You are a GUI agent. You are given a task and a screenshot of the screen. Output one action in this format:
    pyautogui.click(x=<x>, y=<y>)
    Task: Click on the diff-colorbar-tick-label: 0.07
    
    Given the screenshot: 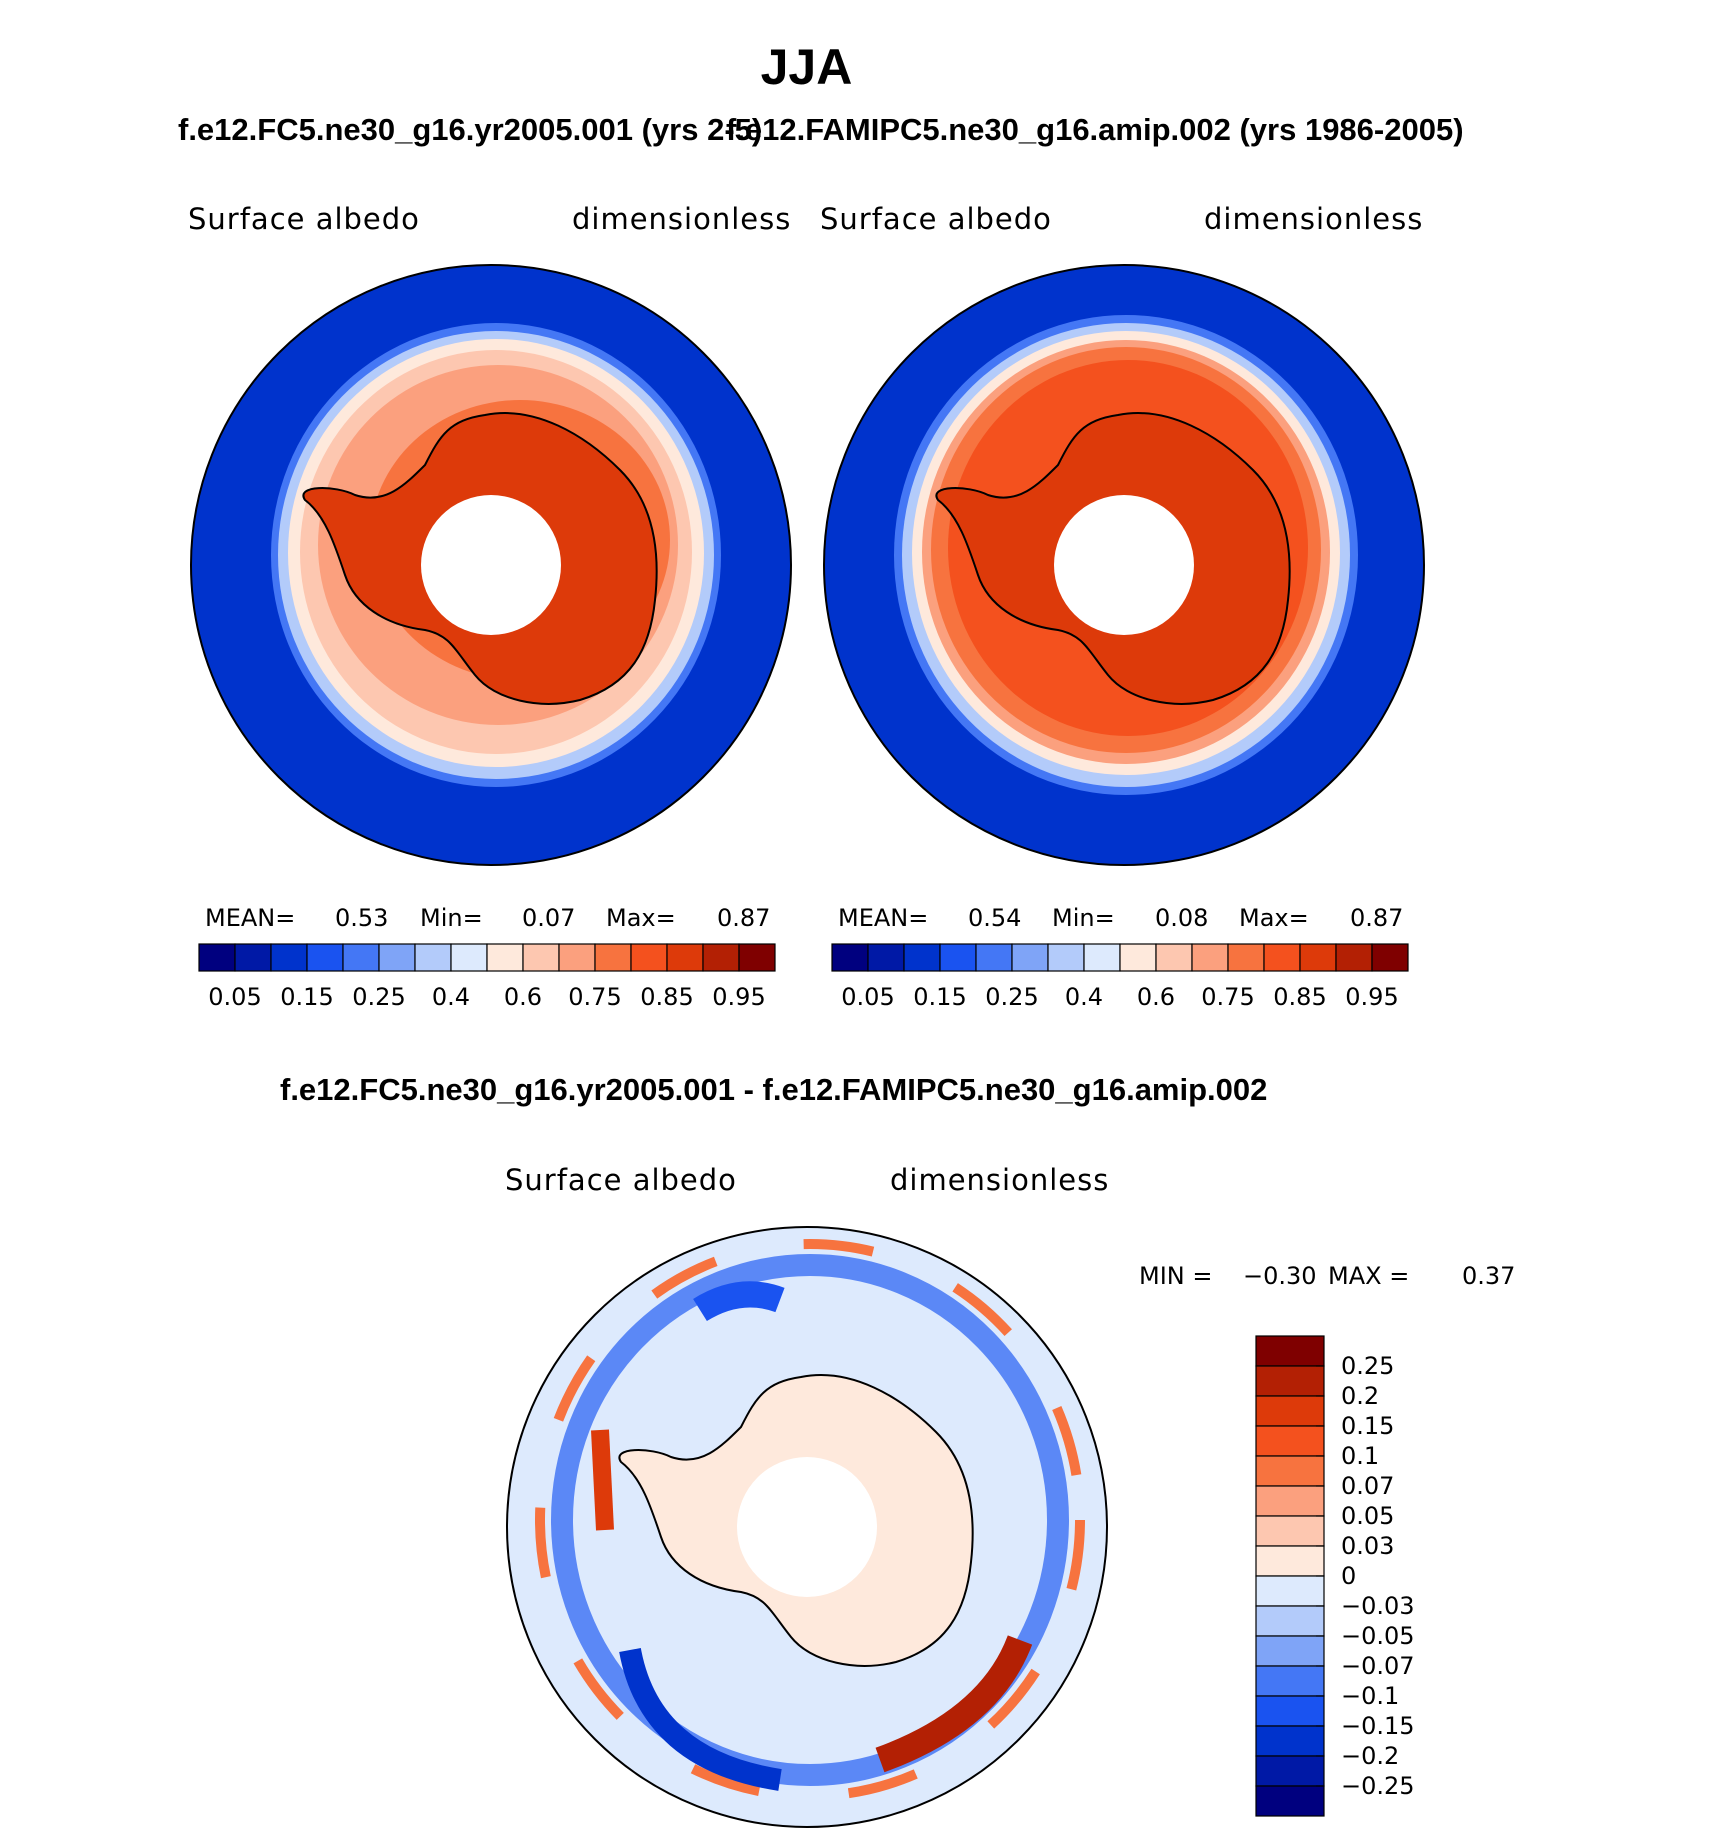 What is the action you would take?
    pyautogui.click(x=1367, y=1486)
    